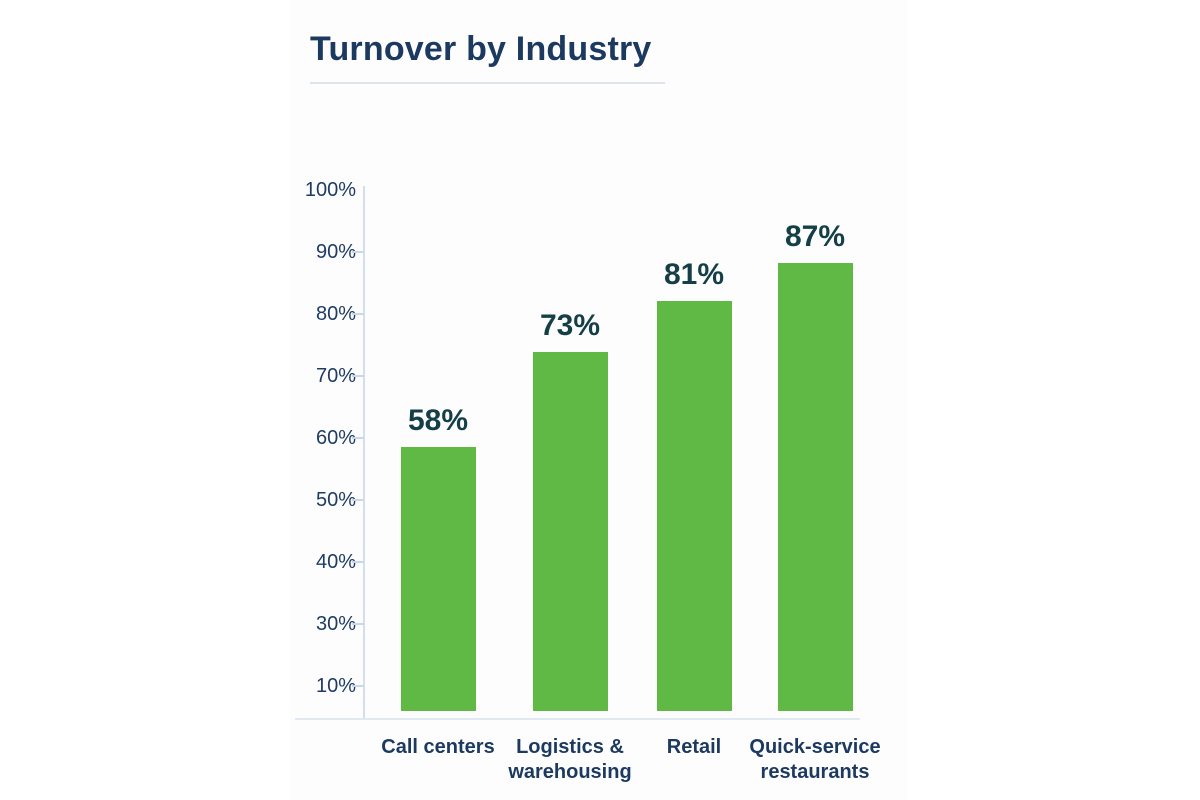 Image resolution: width=1200 pixels, height=800 pixels. Describe the element at coordinates (438, 420) in the screenshot. I see `bar-value-label: 58%` at that location.